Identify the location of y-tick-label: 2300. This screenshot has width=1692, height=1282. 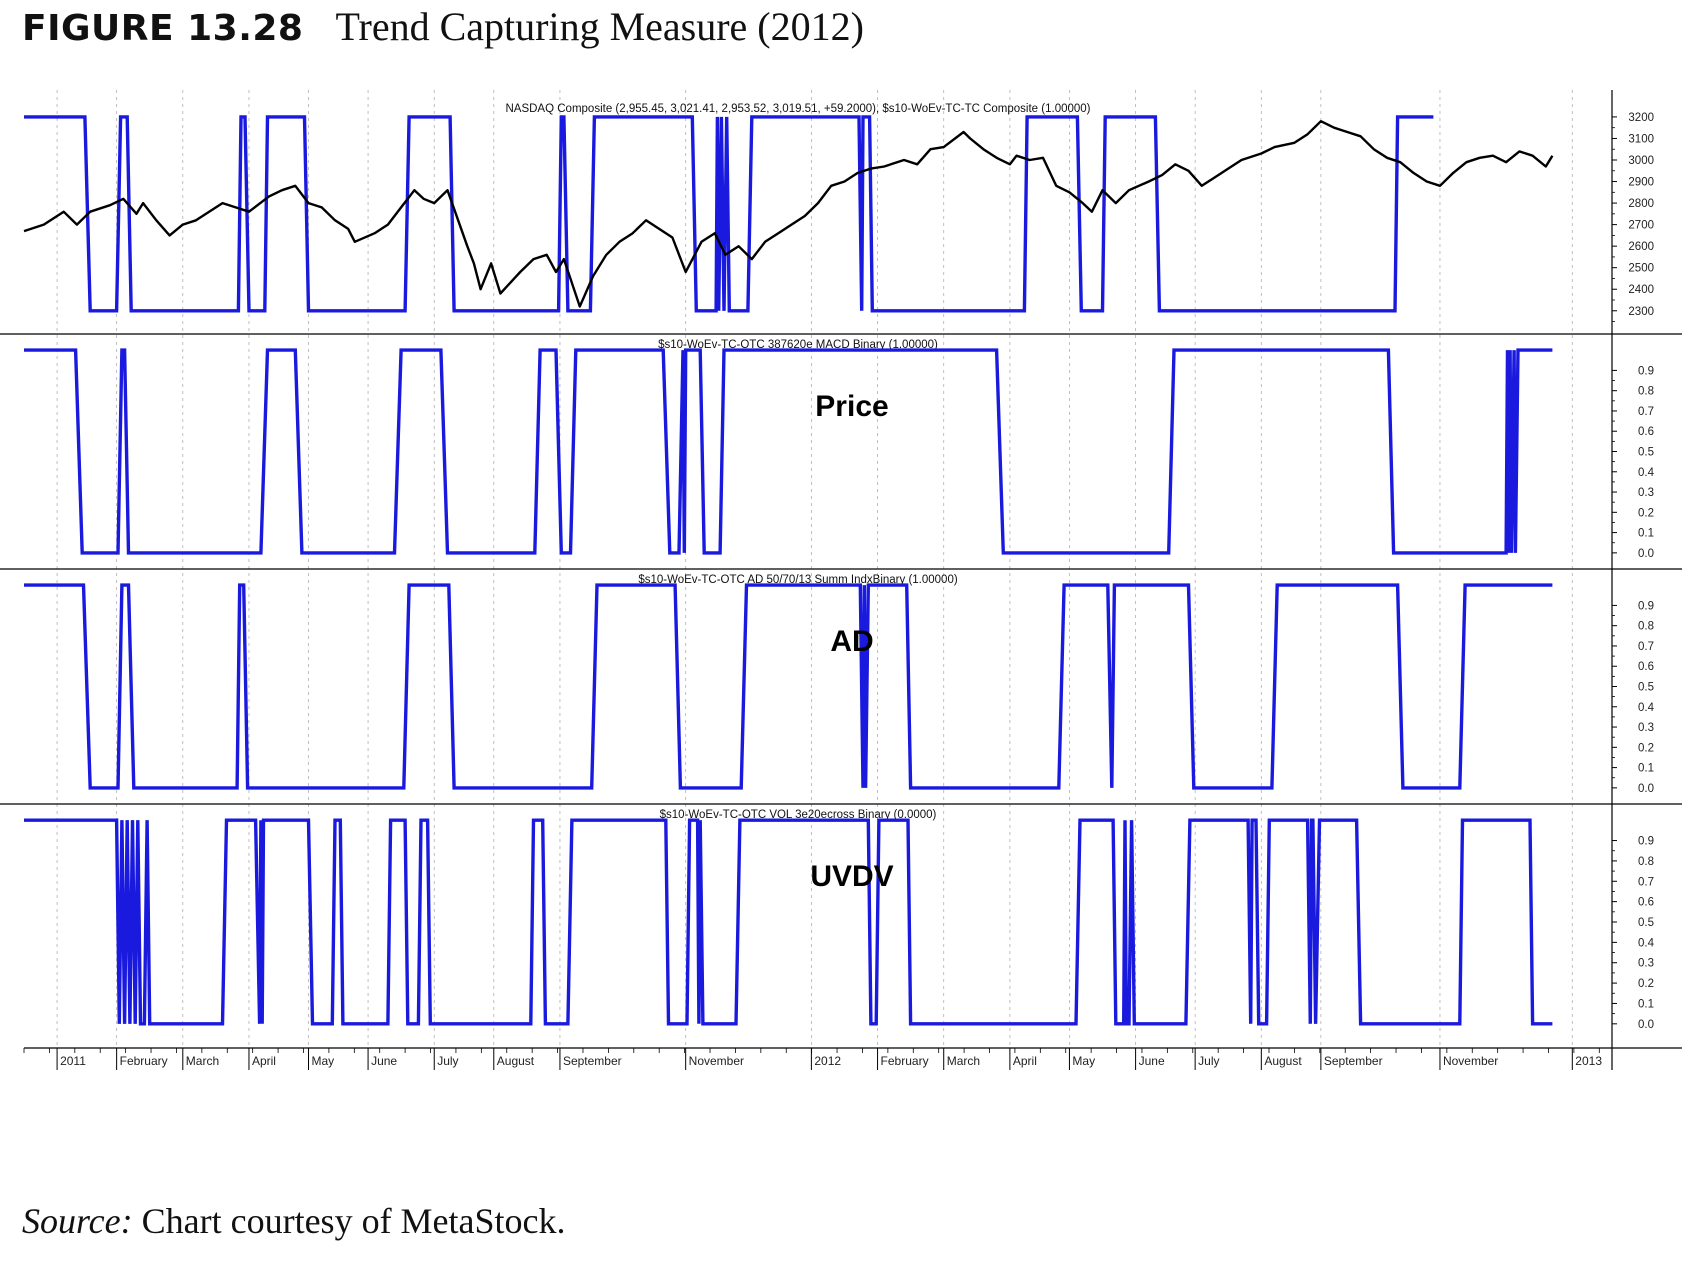
(1641, 312).